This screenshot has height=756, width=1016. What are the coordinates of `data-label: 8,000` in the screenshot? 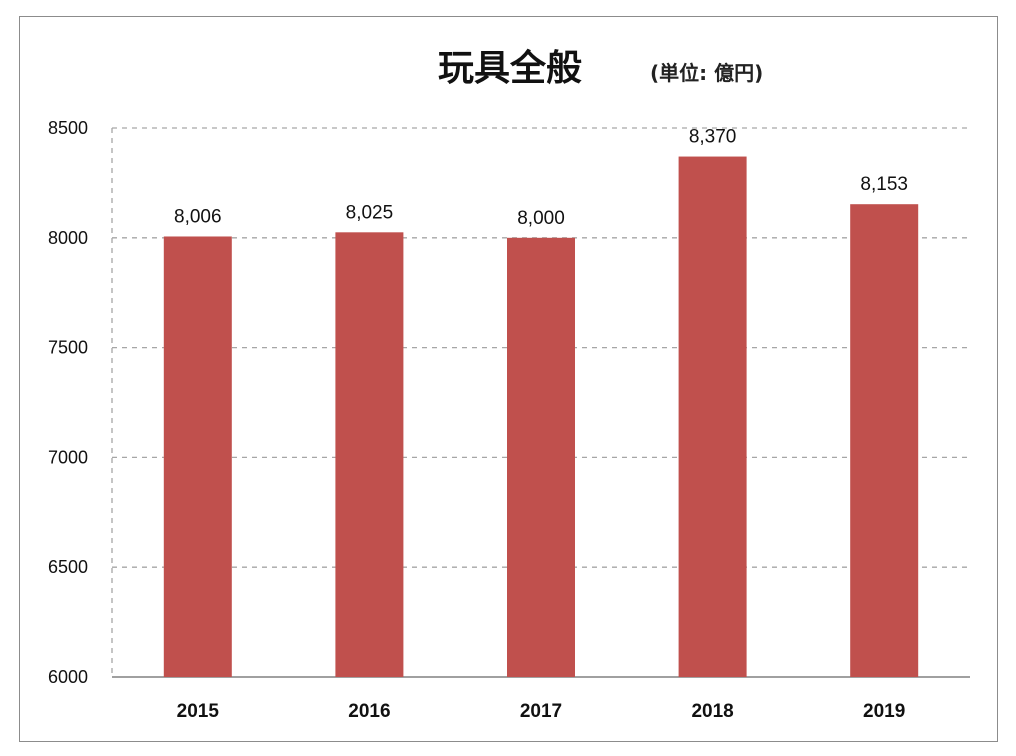 It's located at (541, 218).